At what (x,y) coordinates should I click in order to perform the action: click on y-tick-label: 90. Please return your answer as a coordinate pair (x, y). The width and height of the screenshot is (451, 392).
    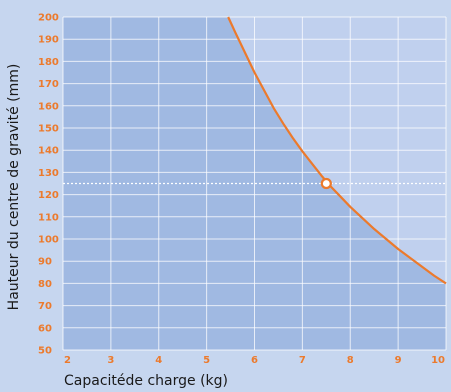
    Looking at the image, I should click on (45, 262).